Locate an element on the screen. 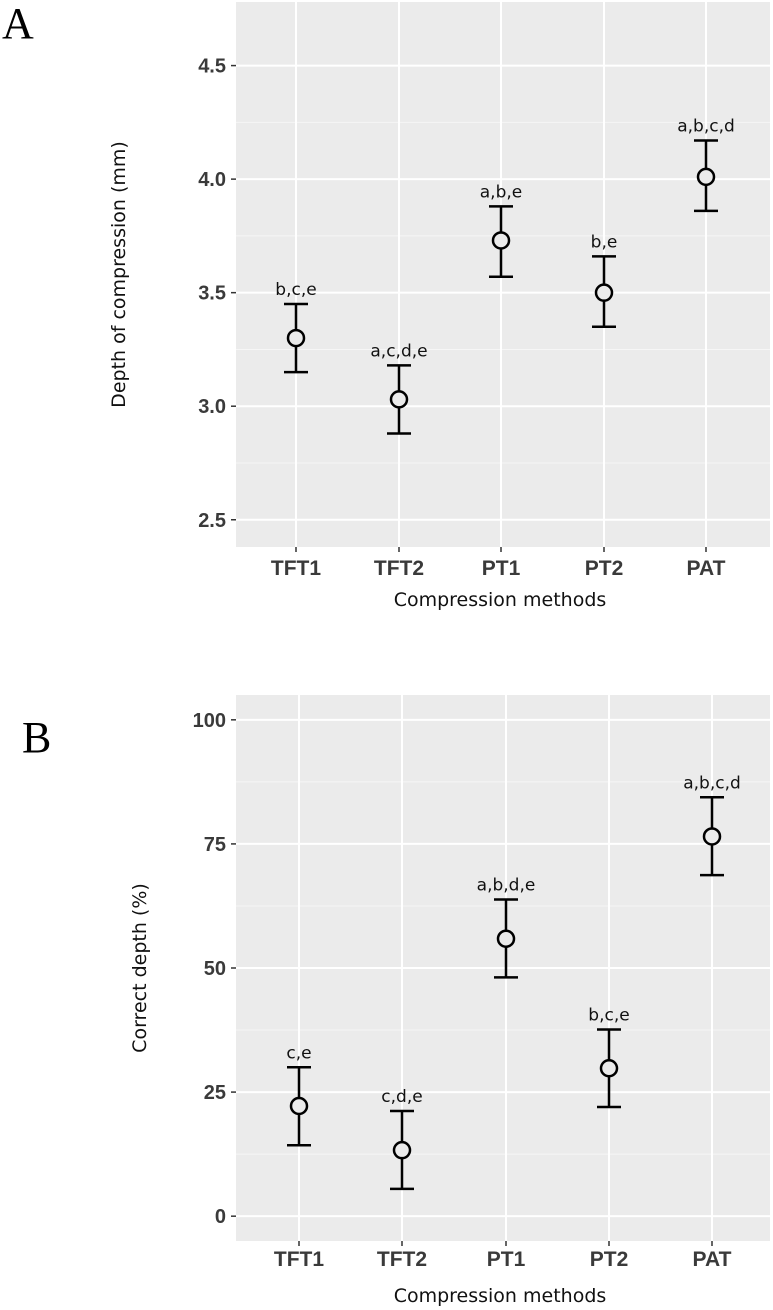  y-axis-title: Depth of compression (mm) is located at coordinates (119, 274).